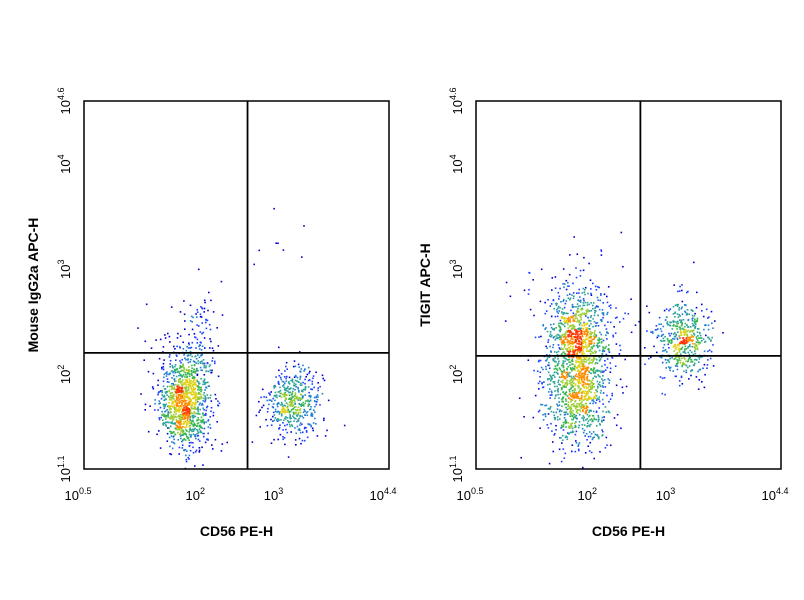 The image size is (804, 600). Describe the element at coordinates (782, 491) in the screenshot. I see `tick-exponent: 4.4` at that location.